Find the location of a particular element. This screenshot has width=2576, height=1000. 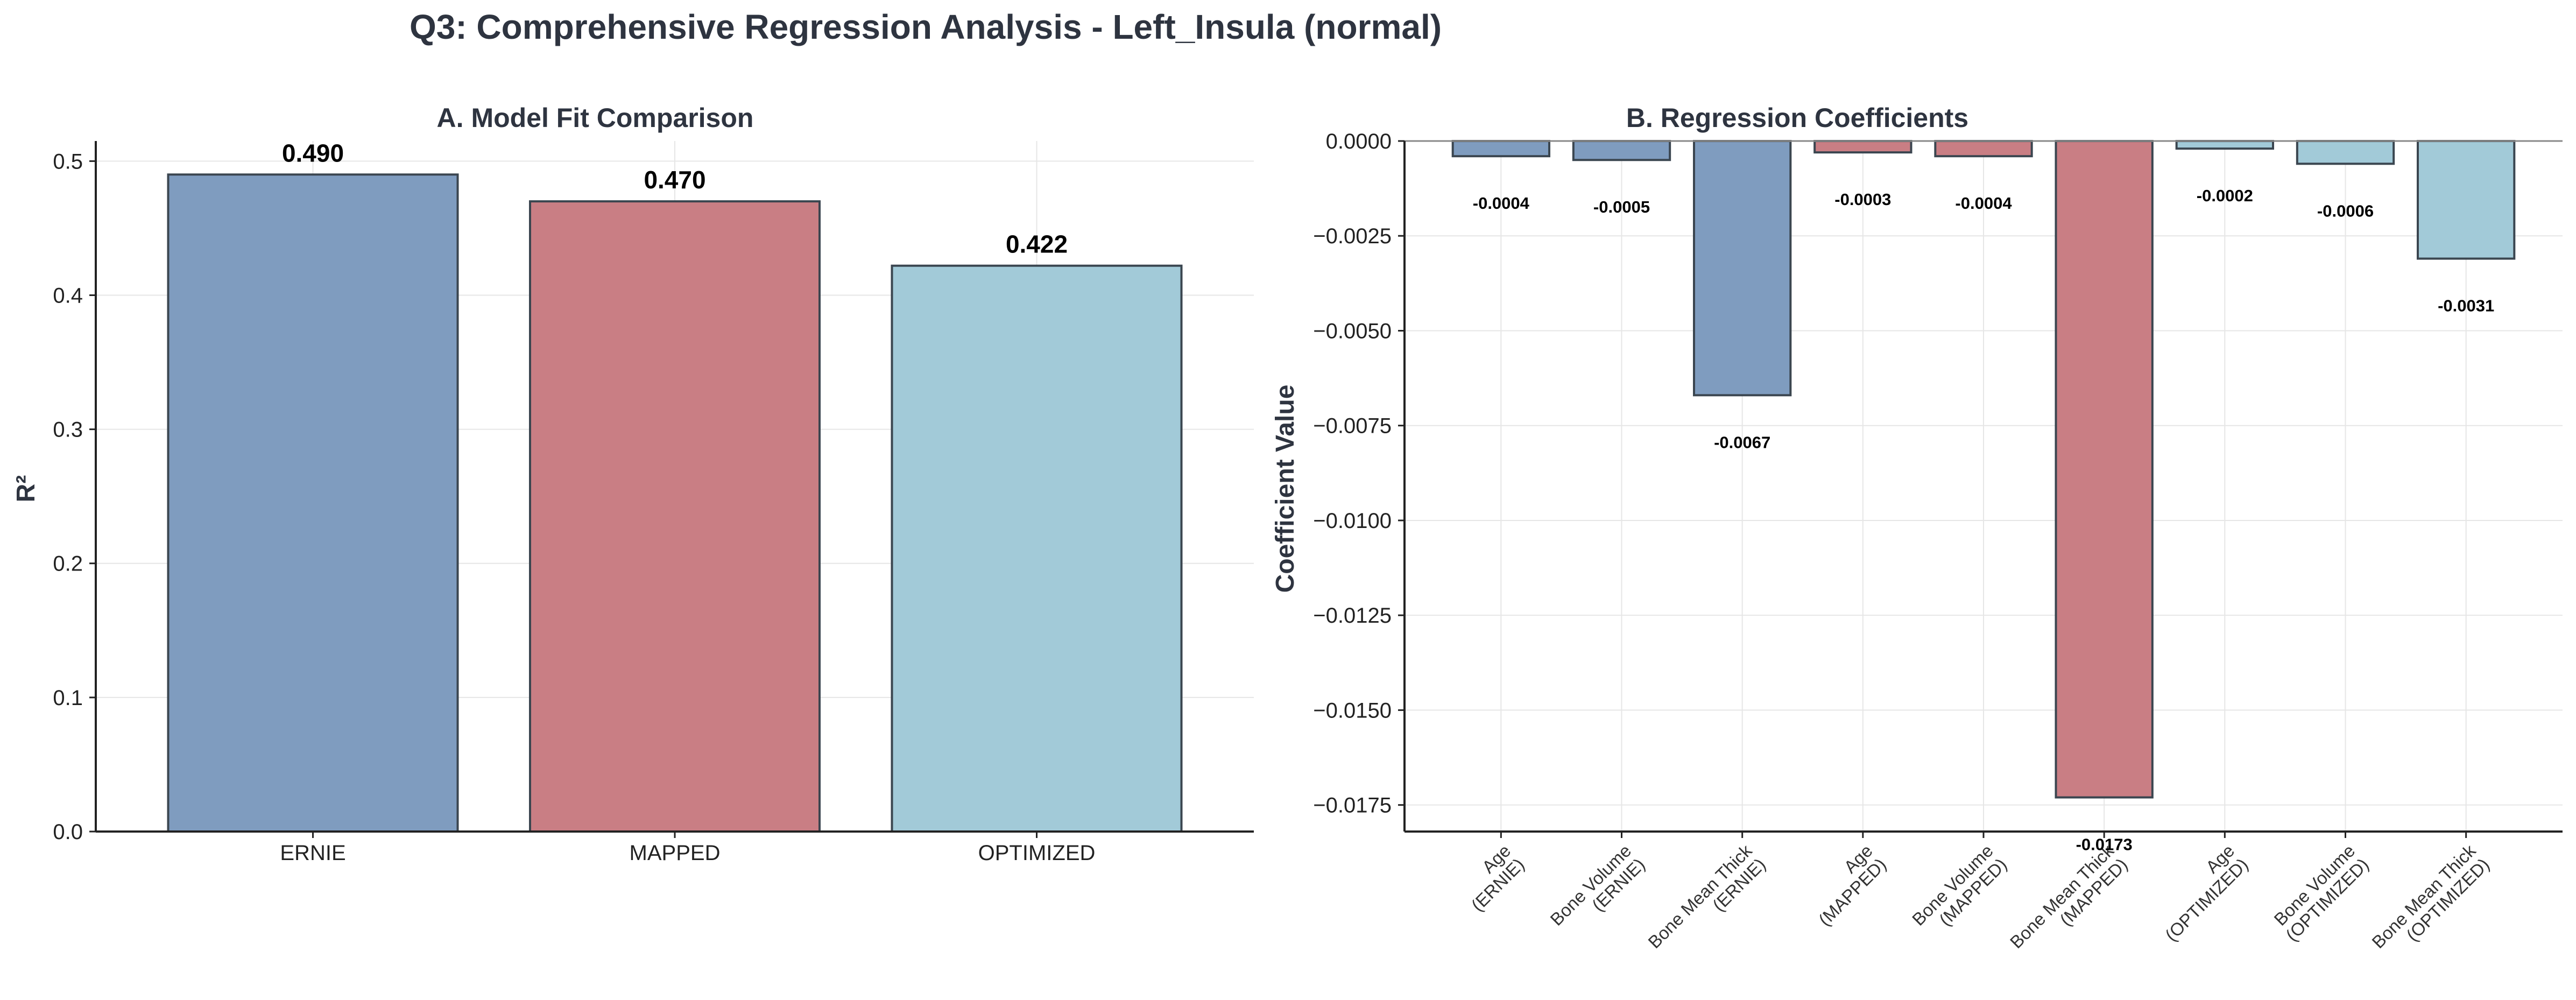

panel-b-y-tick-label: −0.0075 is located at coordinates (1352, 426).